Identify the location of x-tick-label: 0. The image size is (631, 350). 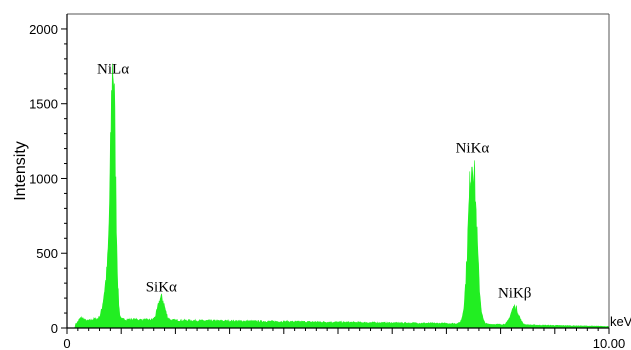
(66, 343).